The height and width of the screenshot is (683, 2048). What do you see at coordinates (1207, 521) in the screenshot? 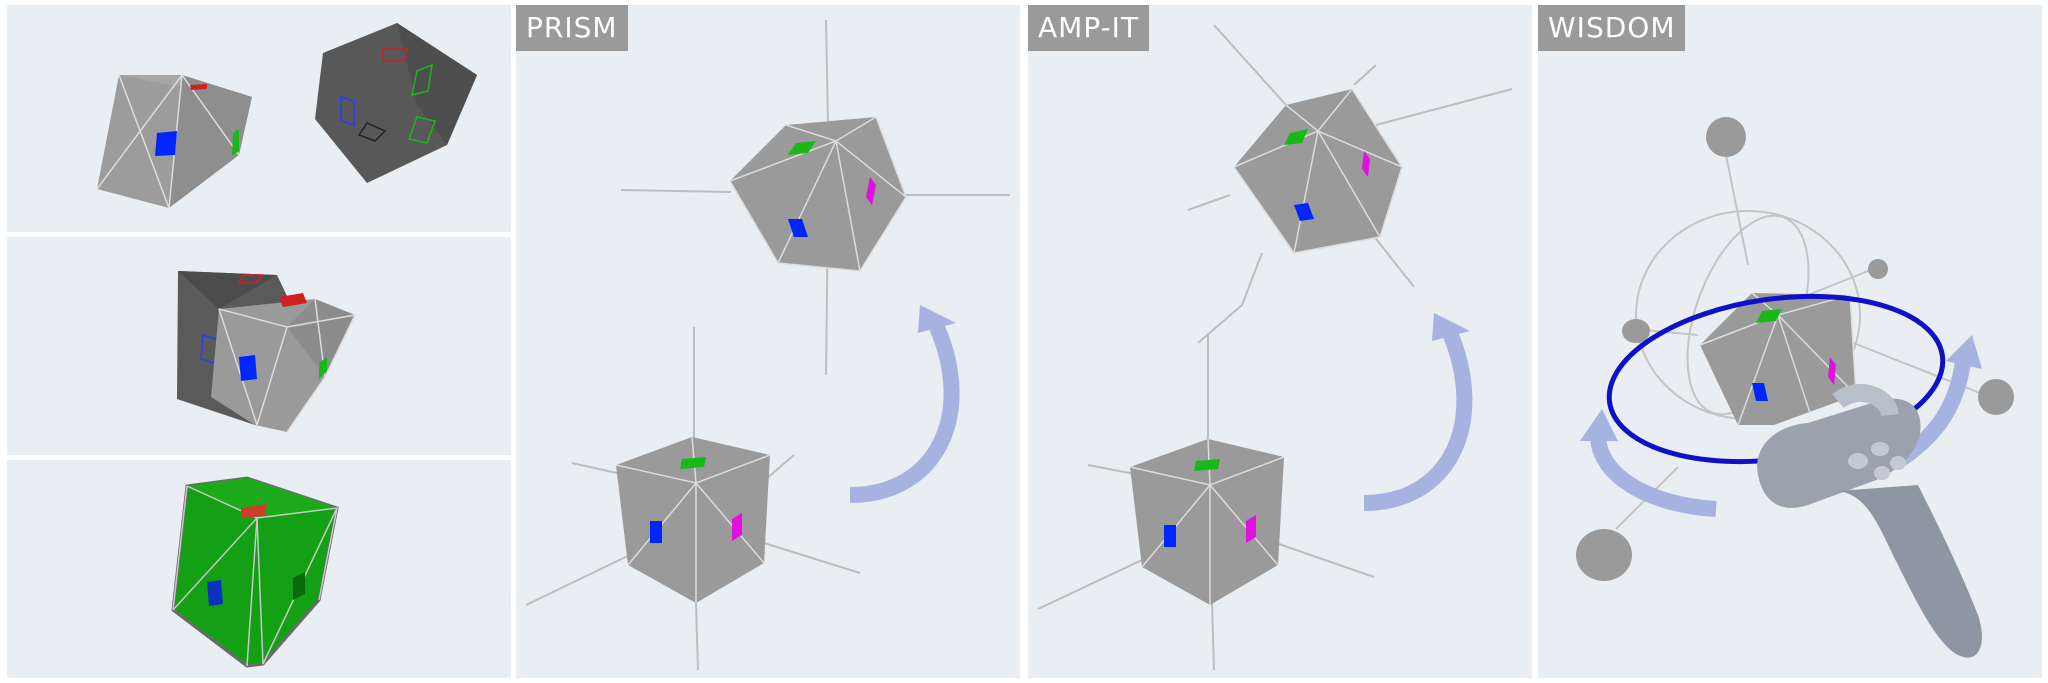
I see `cube-amp-it-bottom` at bounding box center [1207, 521].